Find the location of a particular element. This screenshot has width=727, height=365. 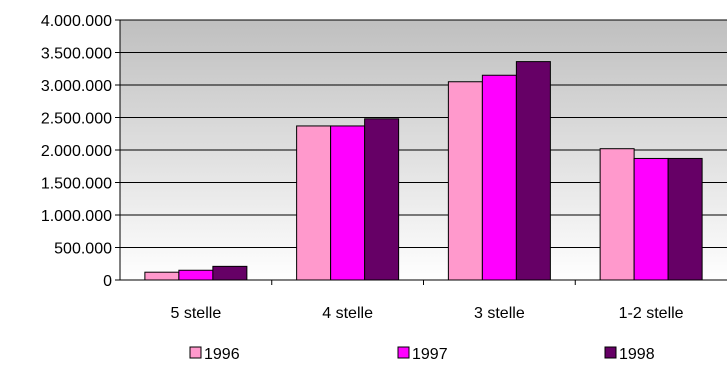

bar-1998-4-stelle is located at coordinates (382, 199).